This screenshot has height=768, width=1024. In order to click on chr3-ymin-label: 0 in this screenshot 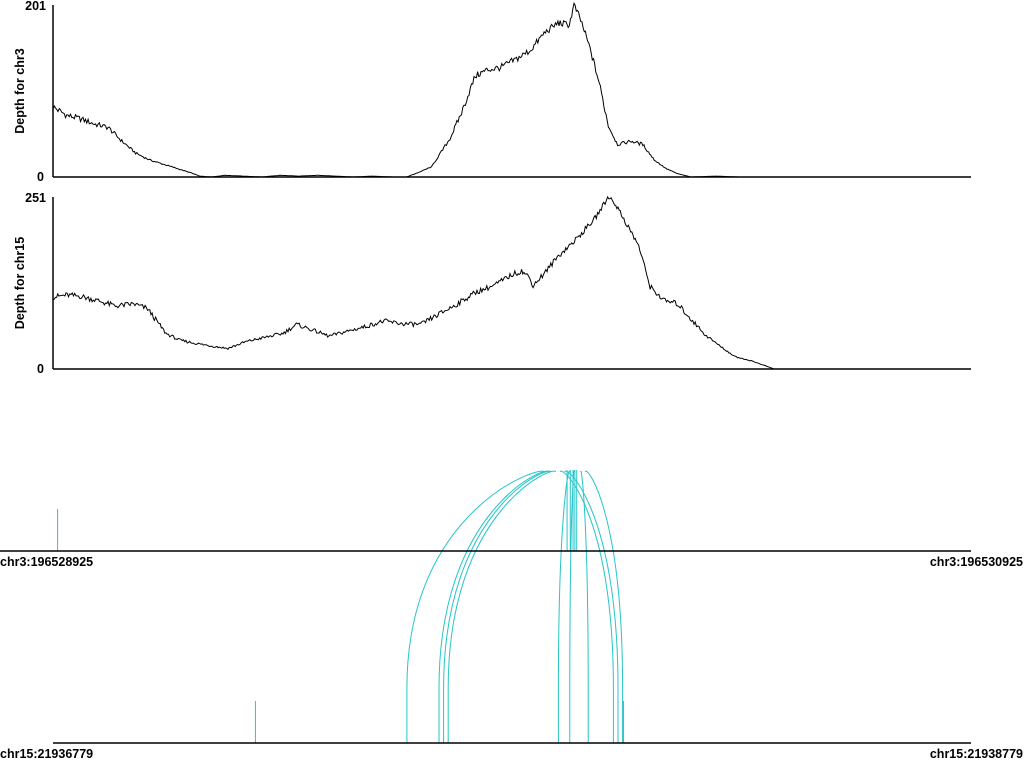, I will do `click(40, 177)`.